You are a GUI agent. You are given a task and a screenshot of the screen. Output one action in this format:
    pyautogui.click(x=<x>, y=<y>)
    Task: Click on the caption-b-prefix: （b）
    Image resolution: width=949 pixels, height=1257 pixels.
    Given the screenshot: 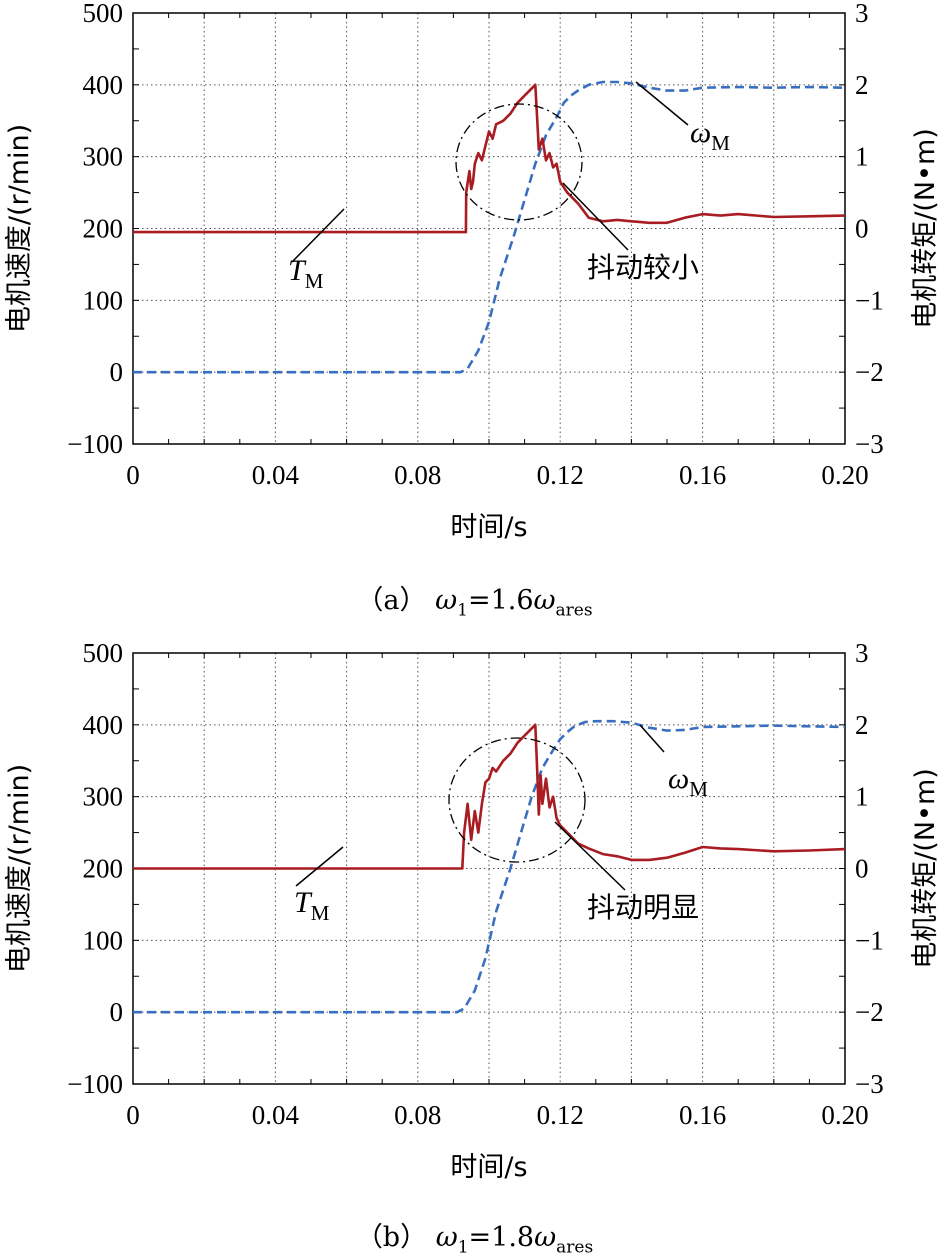 What is the action you would take?
    pyautogui.click(x=395, y=1237)
    